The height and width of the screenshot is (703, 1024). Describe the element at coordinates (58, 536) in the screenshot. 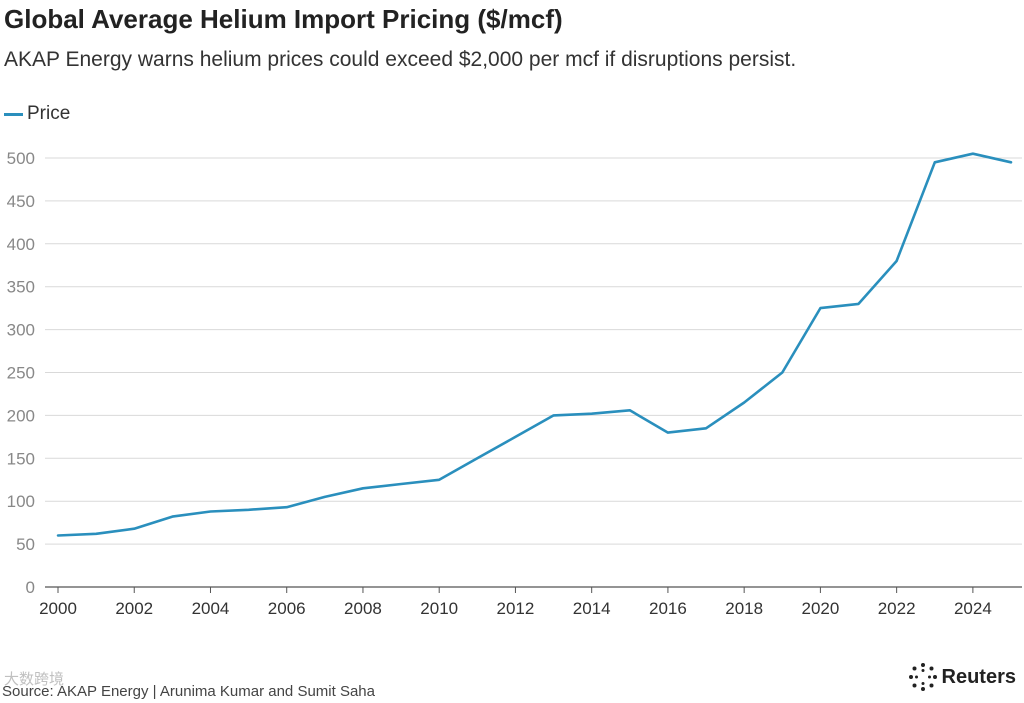

I see `data-point-2000` at that location.